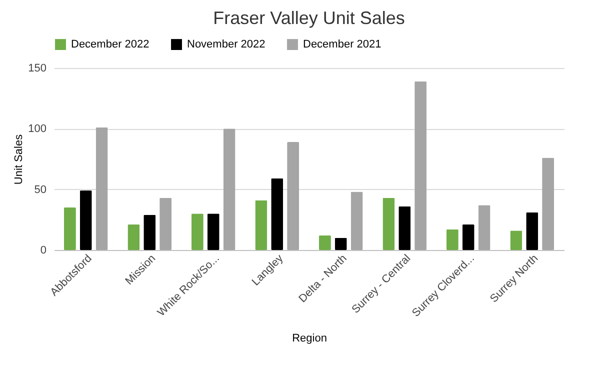 This screenshot has width=600, height=369. I want to click on chart-title: Fraser Valley Unit Sales, so click(309, 18).